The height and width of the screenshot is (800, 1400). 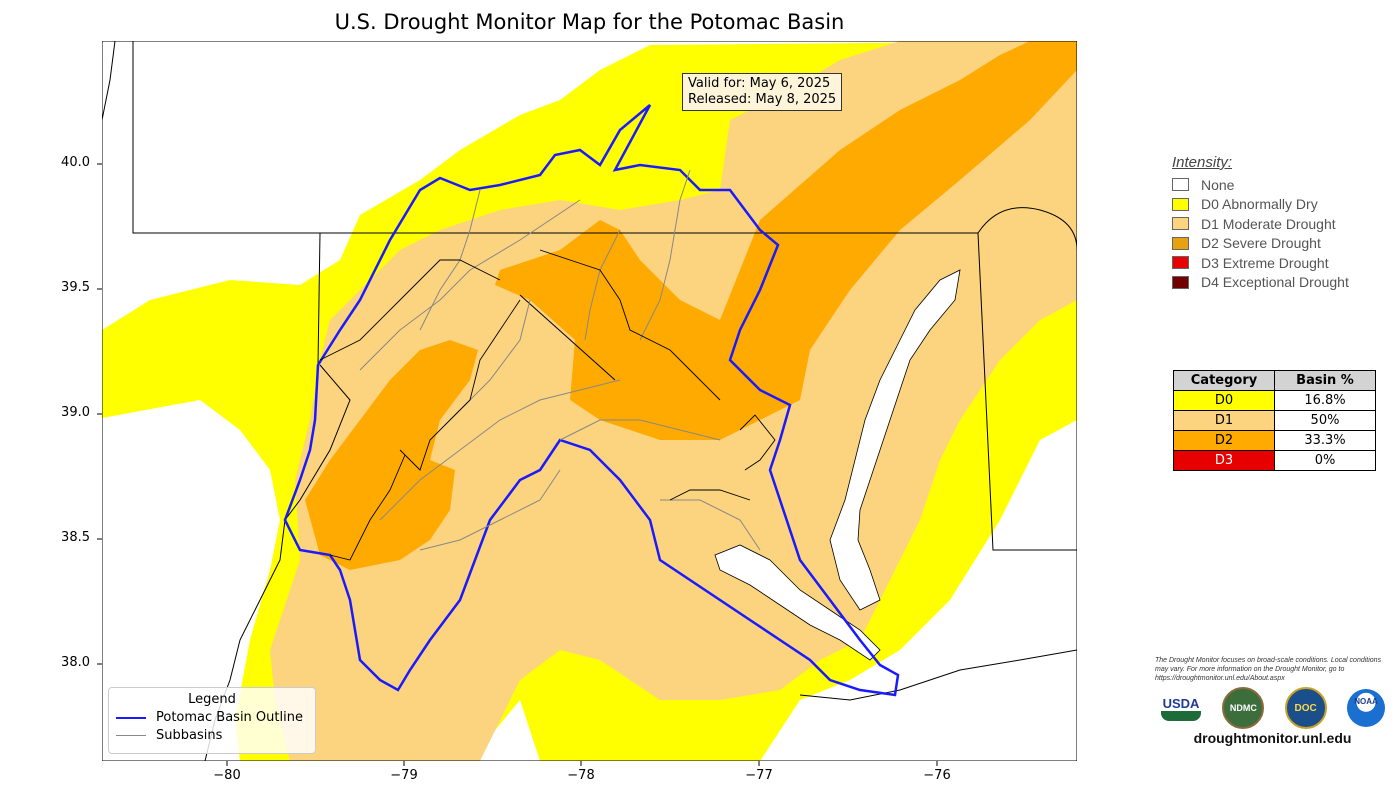 What do you see at coordinates (1180, 263) in the screenshot?
I see `swatch-d3` at bounding box center [1180, 263].